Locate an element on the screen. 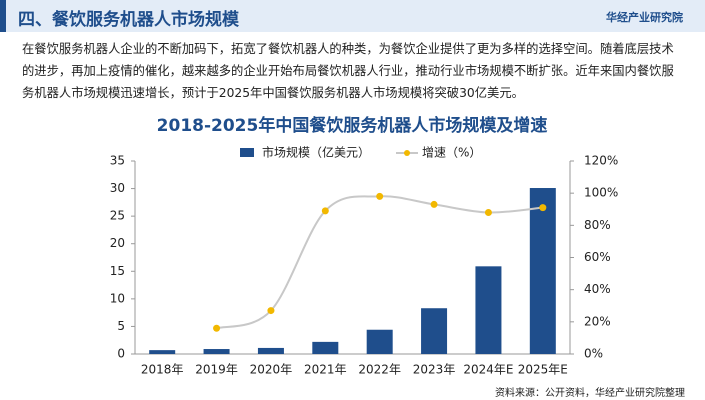 The image size is (705, 400). source: 资料来源：公开资料，华经产业研究院整理 is located at coordinates (590, 393).